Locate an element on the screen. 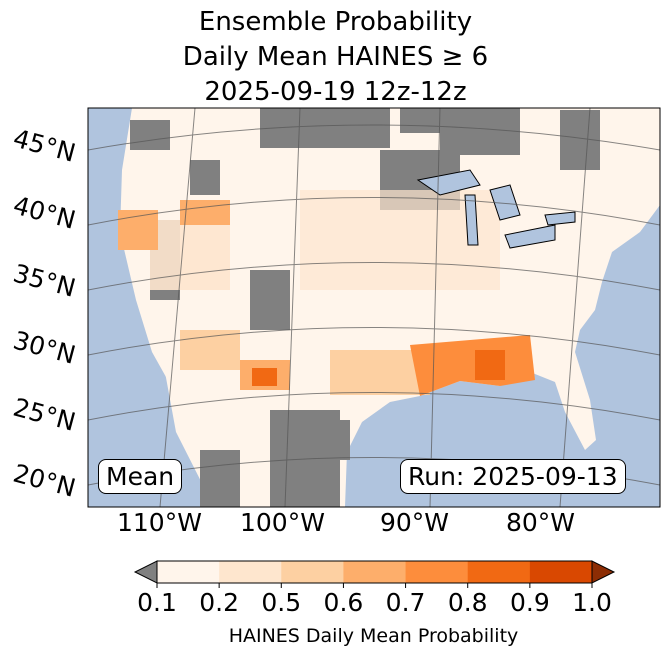  colorbar-tick-label: 0.2 is located at coordinates (219, 602).